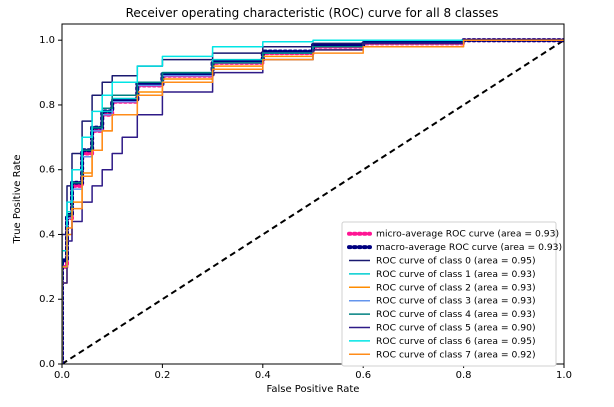  I want to click on x-tick-label: 0.8, so click(464, 375).